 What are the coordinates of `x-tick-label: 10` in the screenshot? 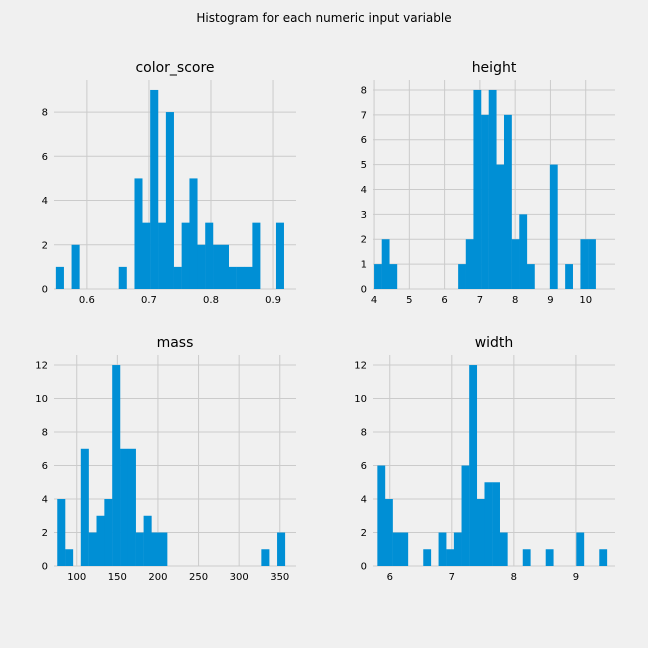 It's located at (585, 300).